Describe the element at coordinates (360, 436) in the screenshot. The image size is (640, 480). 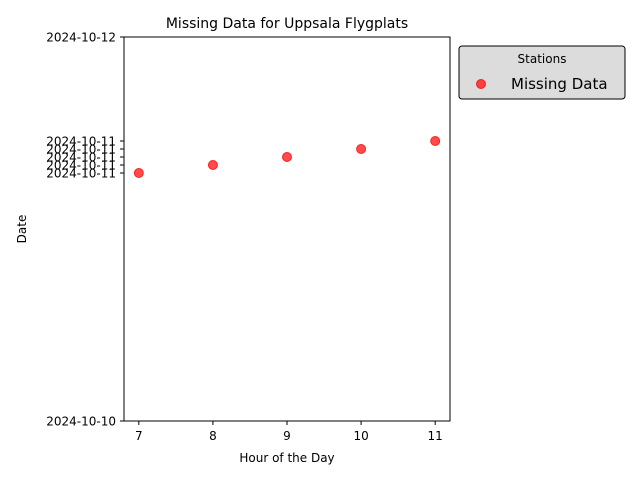
I see `x-tick-label: 10` at that location.